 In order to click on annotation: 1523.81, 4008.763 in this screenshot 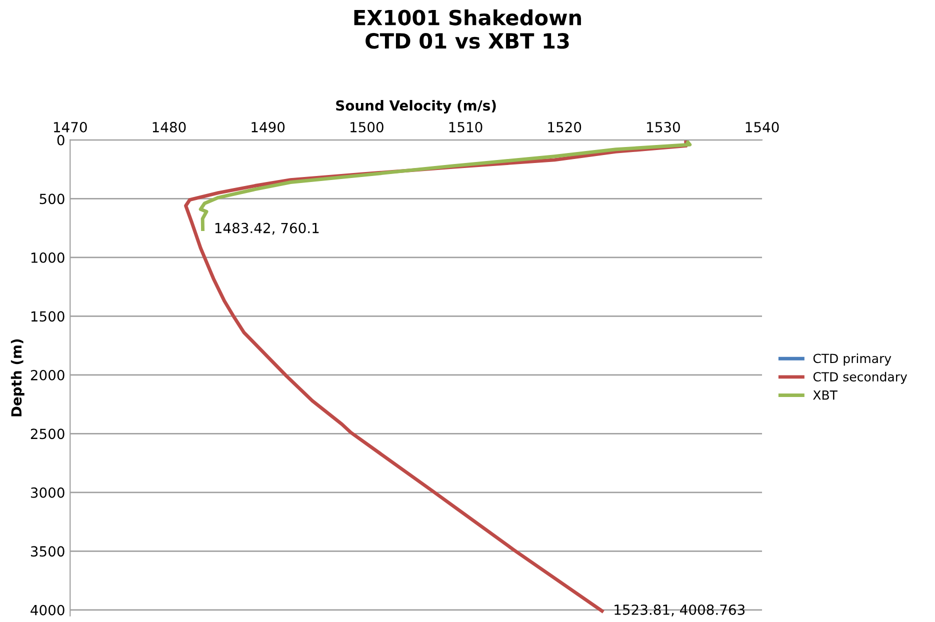, I will do `click(679, 610)`.